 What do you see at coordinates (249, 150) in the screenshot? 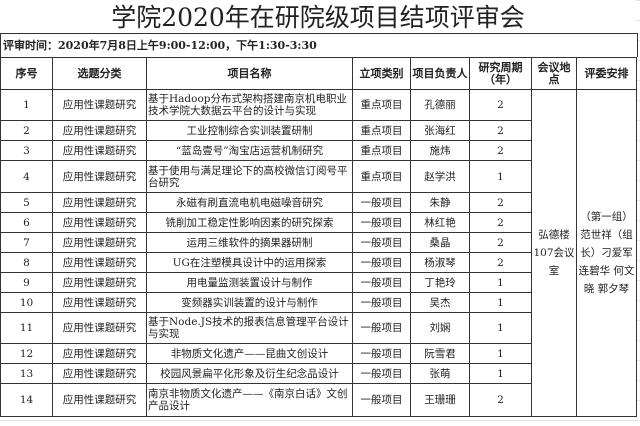
I see `row-name: “蓝岛壹号”淘宝店运营机制研究` at bounding box center [249, 150].